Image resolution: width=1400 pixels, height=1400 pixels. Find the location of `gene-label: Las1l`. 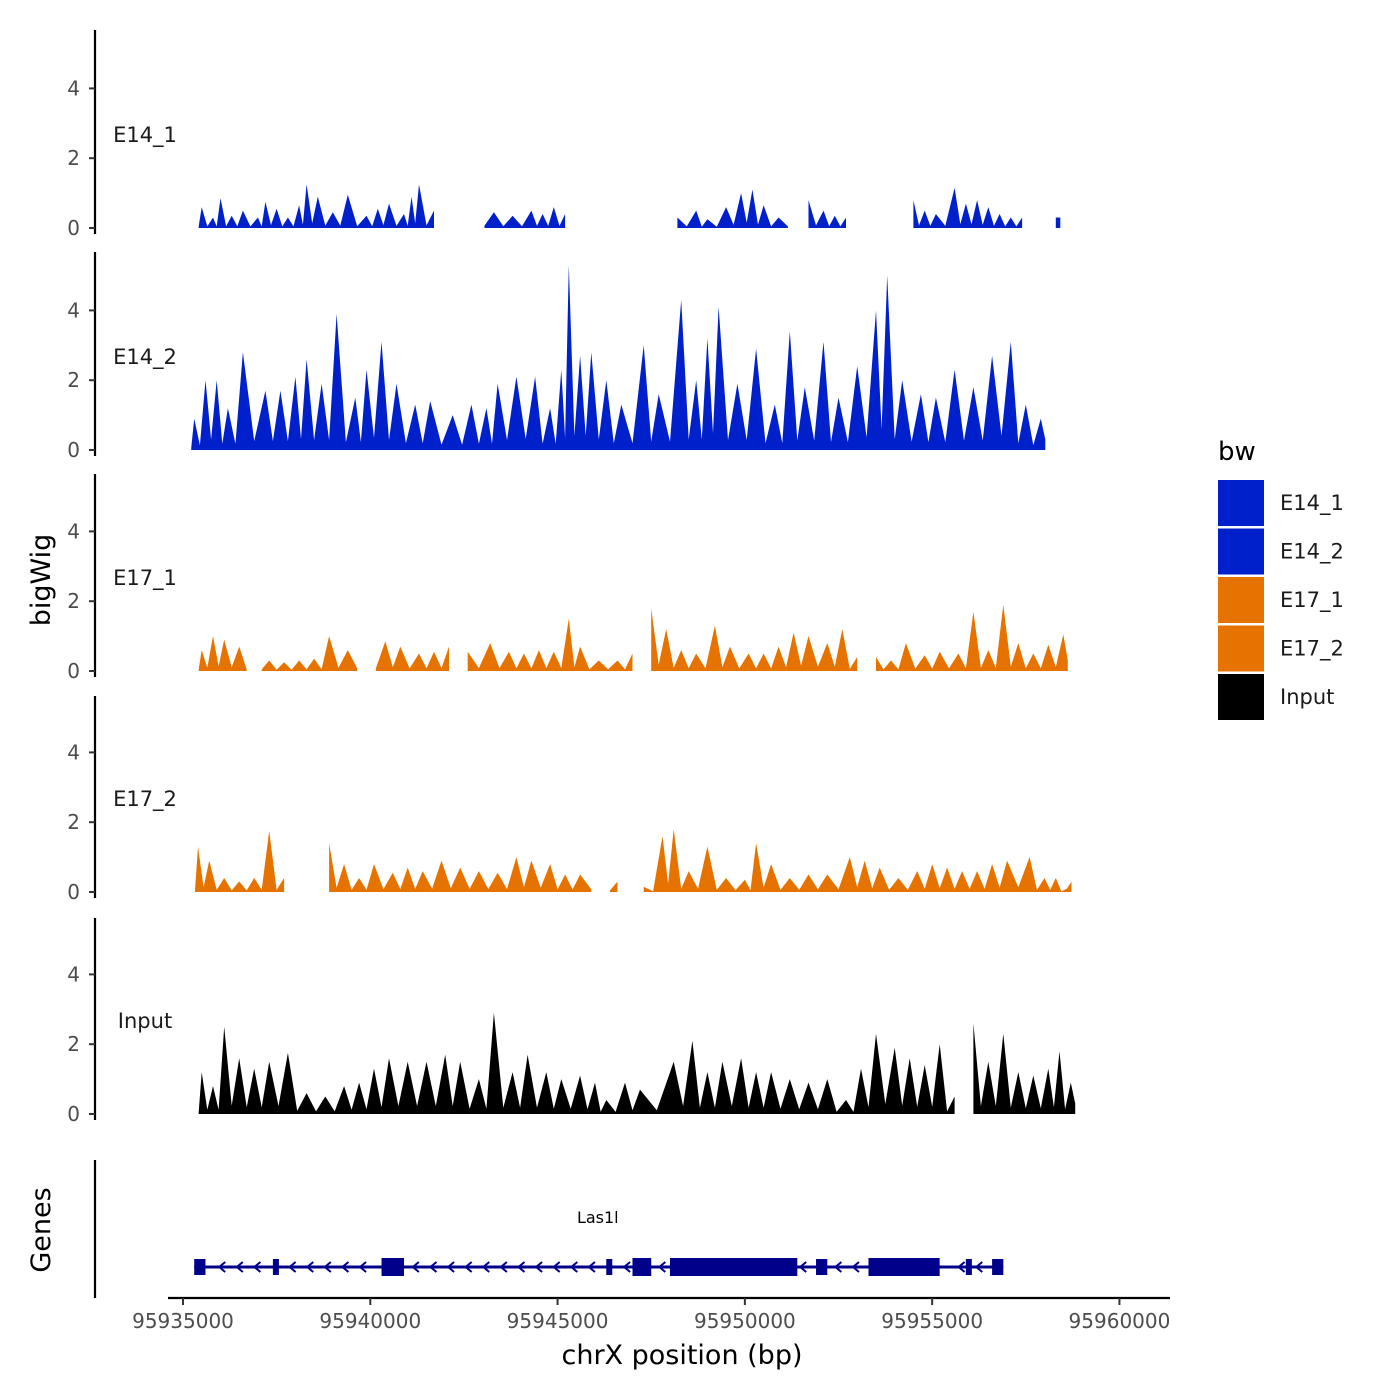

gene-label: Las1l is located at coordinates (598, 1217).